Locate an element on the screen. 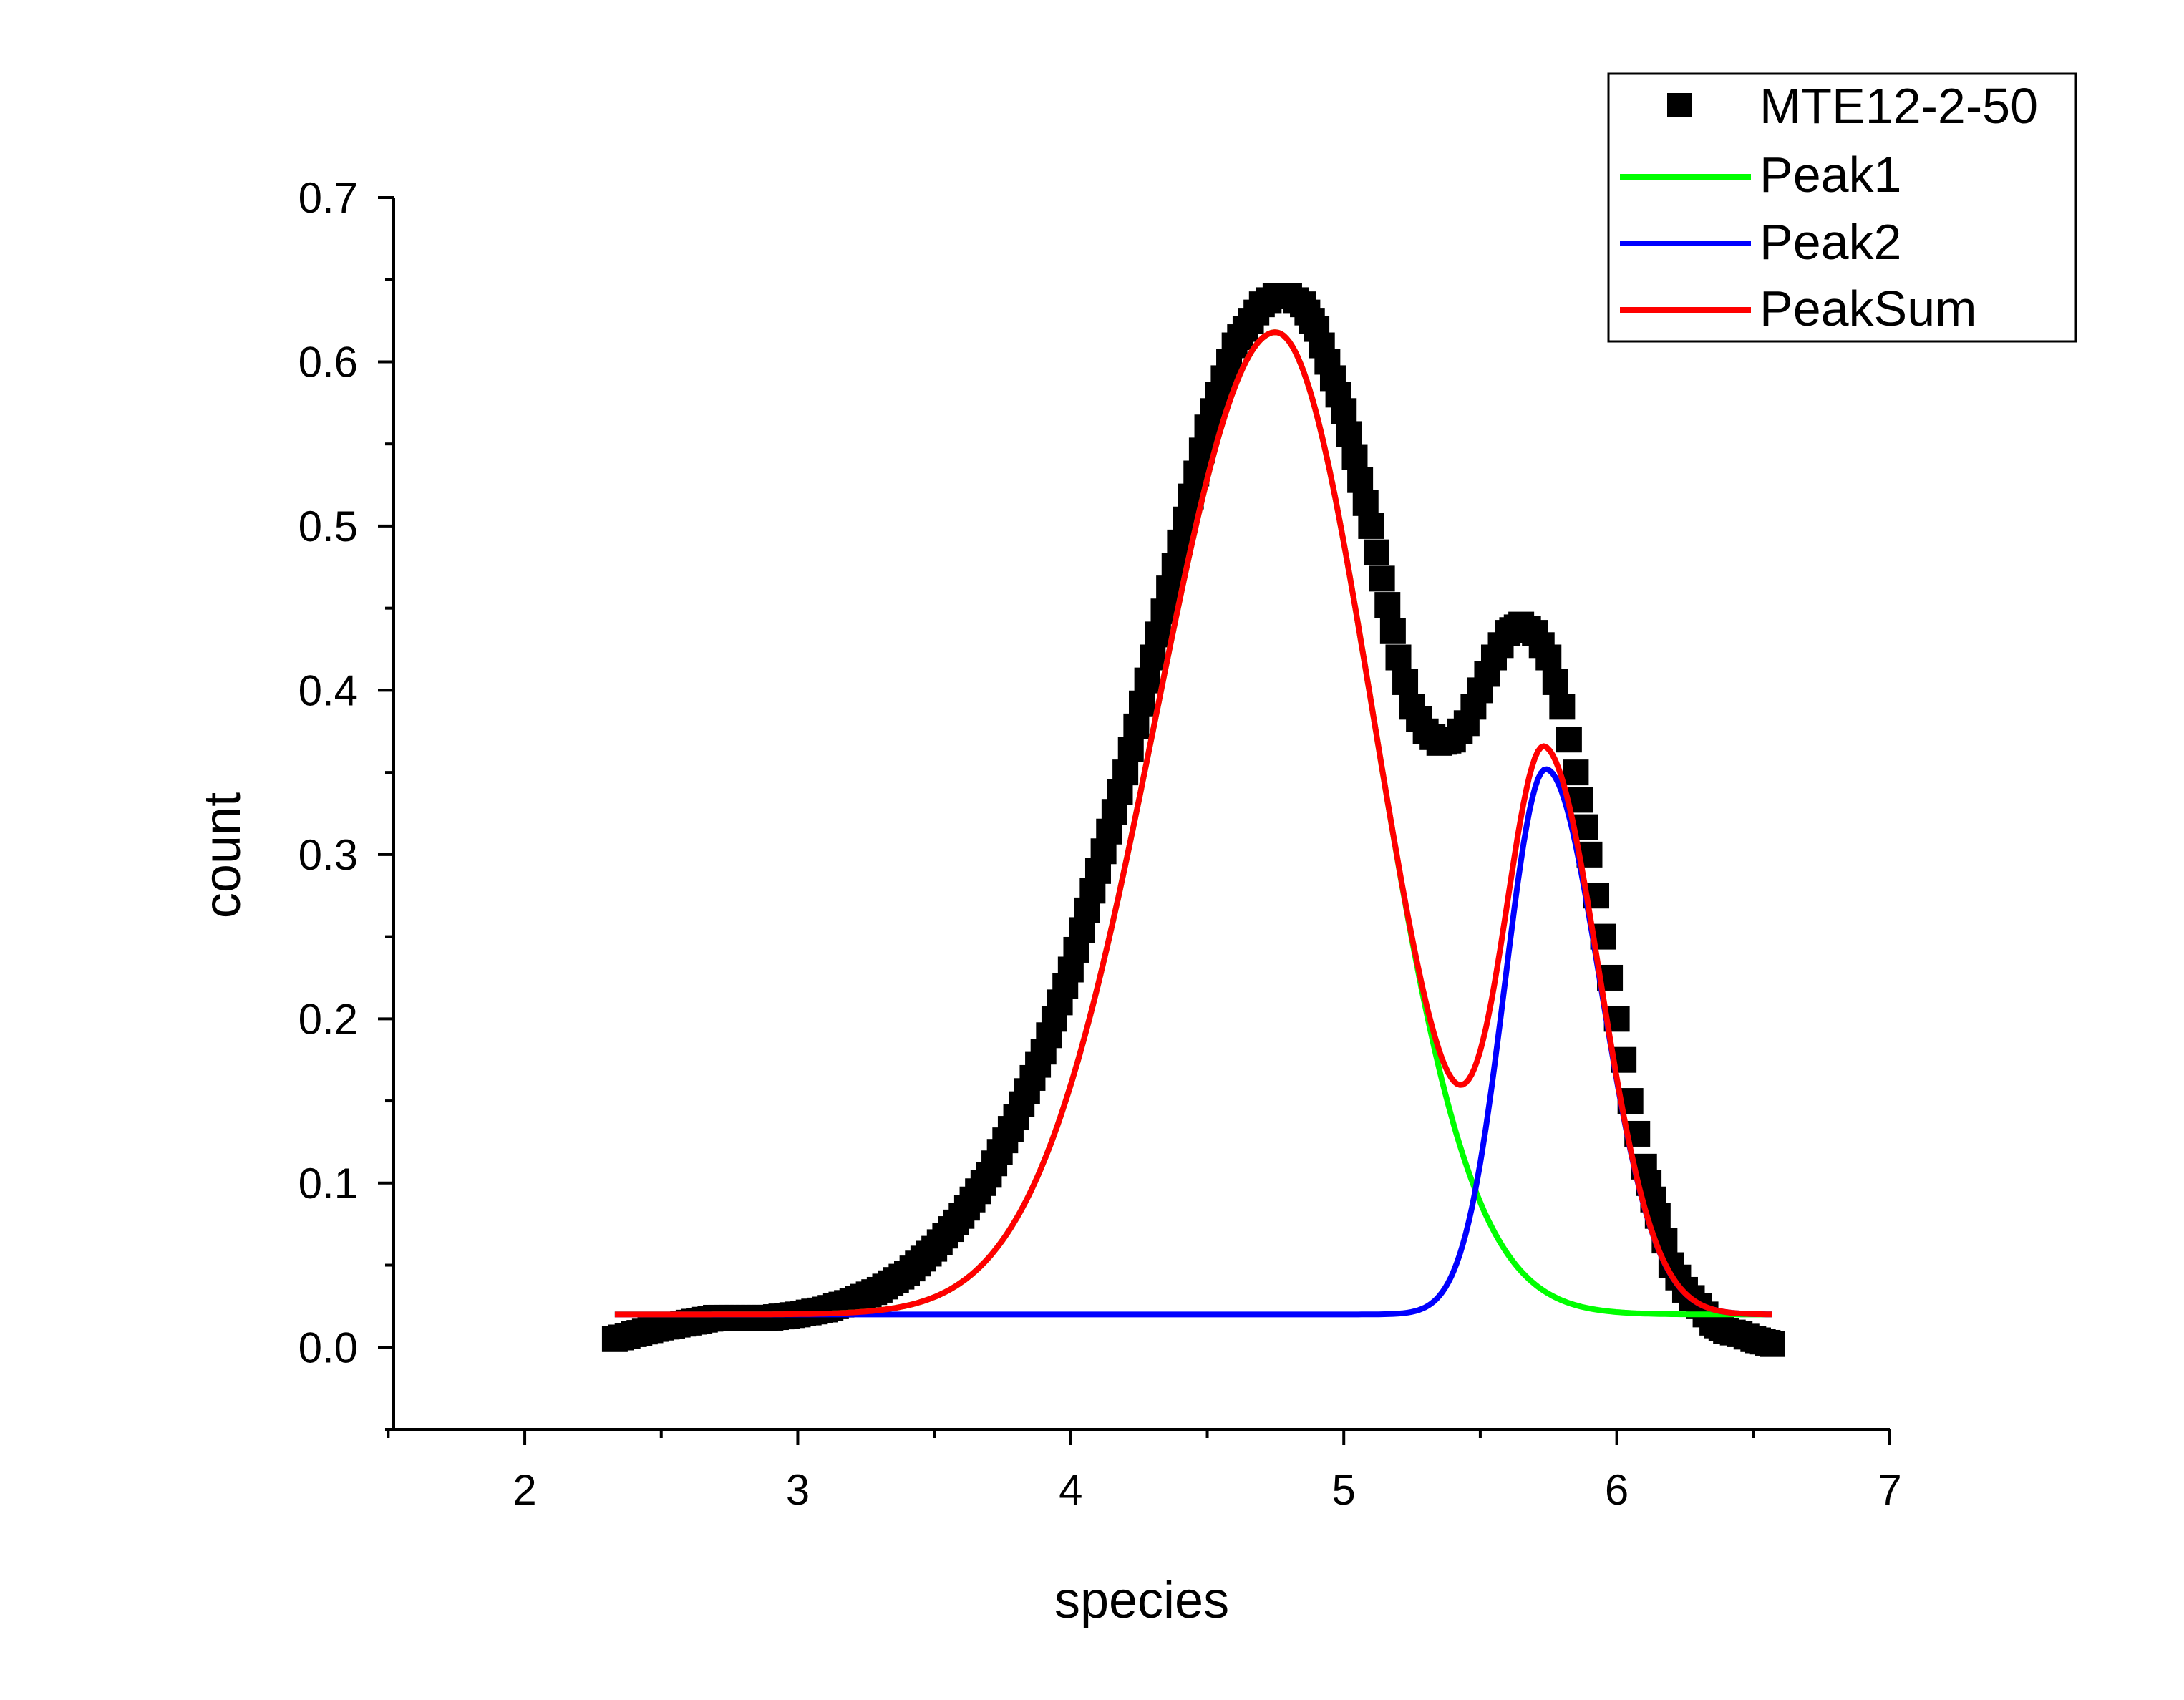 The height and width of the screenshot is (1700, 2184). x-tick-label: 2 is located at coordinates (524, 1490).